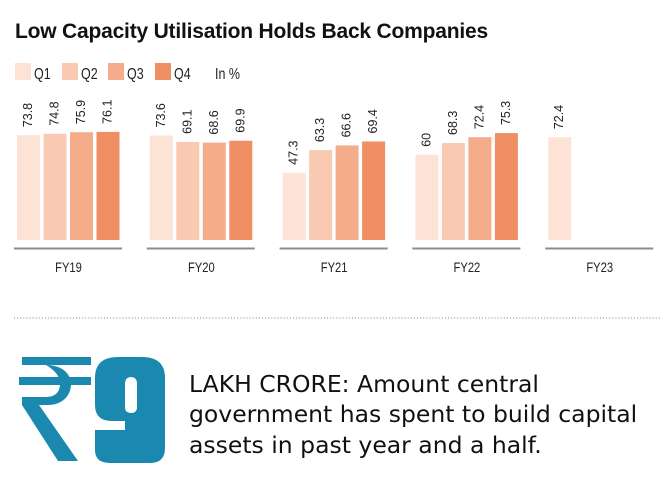 The height and width of the screenshot is (497, 668). I want to click on data-label: 47.3, so click(294, 152).